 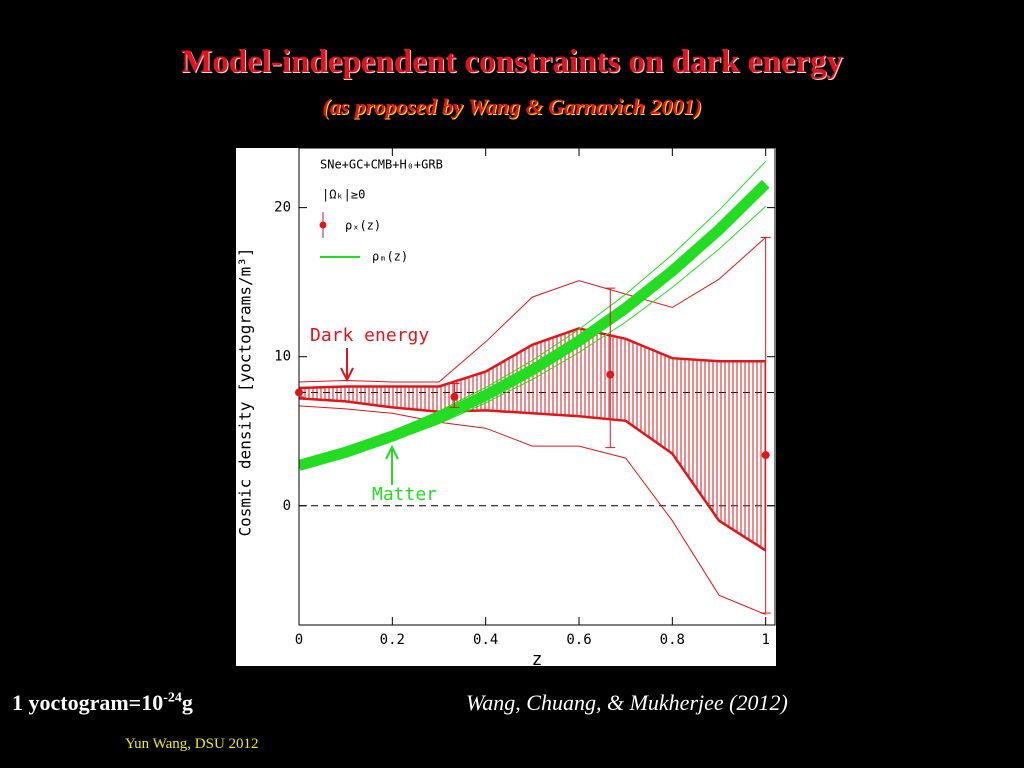 I want to click on legend-text: SNe+GC+CMB+H₀+GRB, so click(x=381, y=165).